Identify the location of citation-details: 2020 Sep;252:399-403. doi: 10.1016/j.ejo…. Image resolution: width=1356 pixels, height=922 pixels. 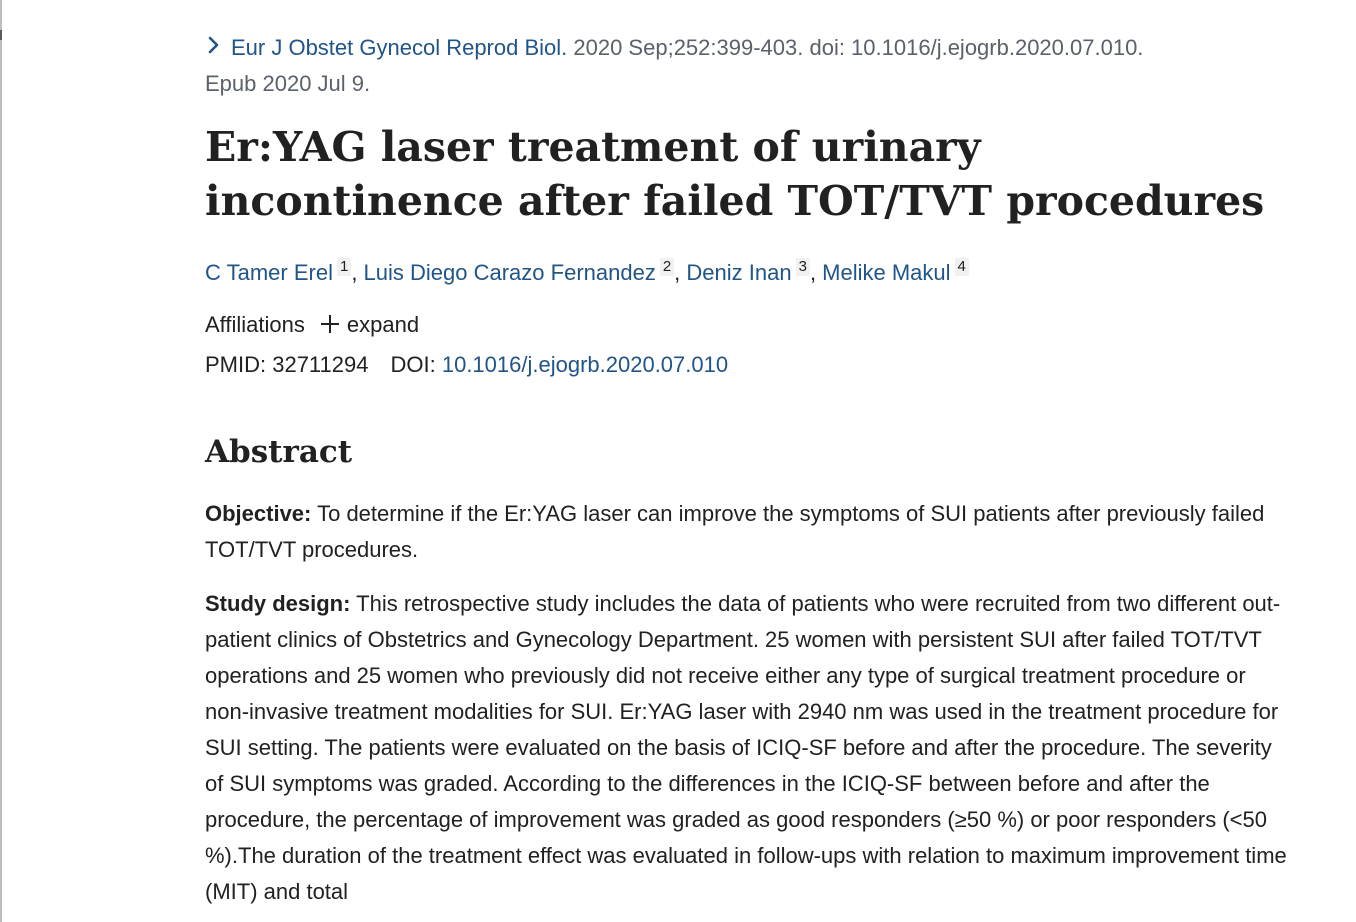
(855, 47).